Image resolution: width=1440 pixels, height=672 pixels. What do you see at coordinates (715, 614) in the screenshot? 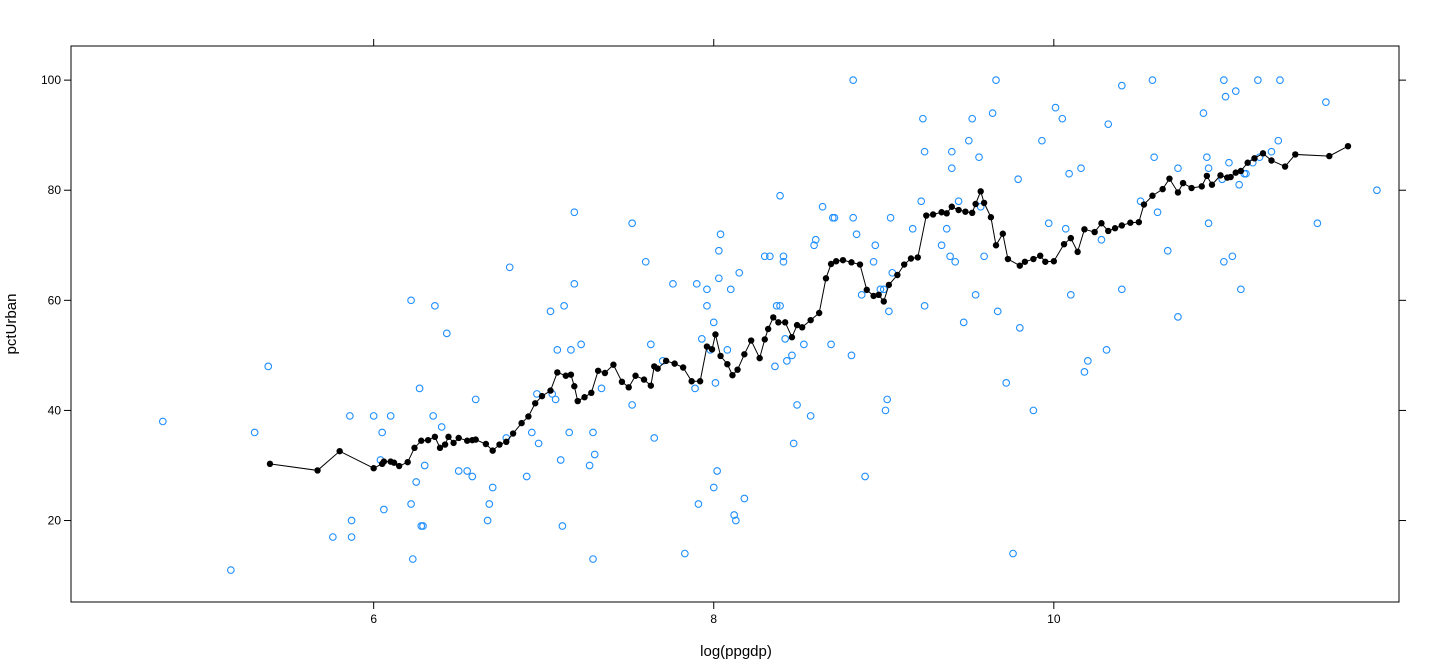
I see `x-axis-bottom: 6 8 10` at bounding box center [715, 614].